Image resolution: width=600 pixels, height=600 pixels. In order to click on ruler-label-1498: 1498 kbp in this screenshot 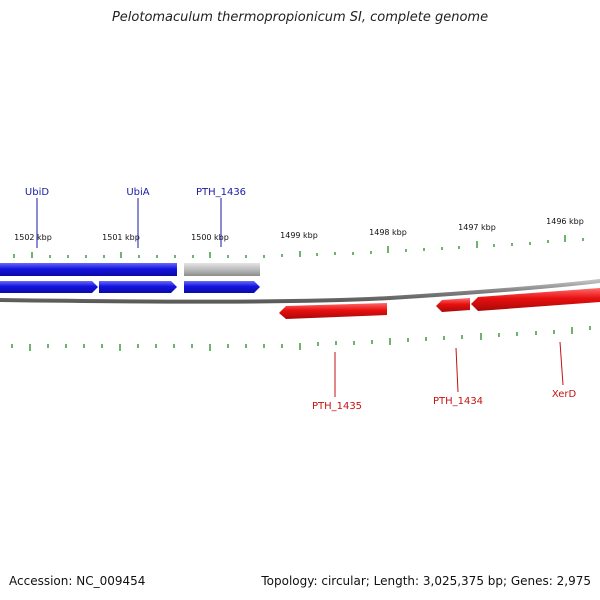, I will do `click(388, 232)`.